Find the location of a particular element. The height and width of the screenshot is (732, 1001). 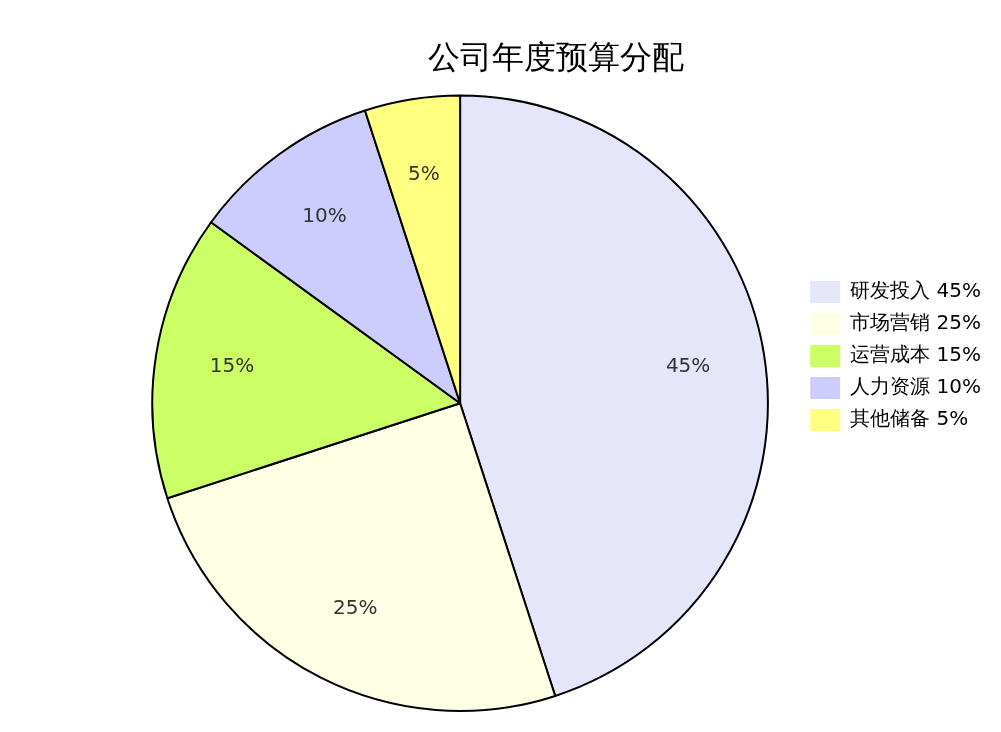

data-label: 25% is located at coordinates (355, 607).